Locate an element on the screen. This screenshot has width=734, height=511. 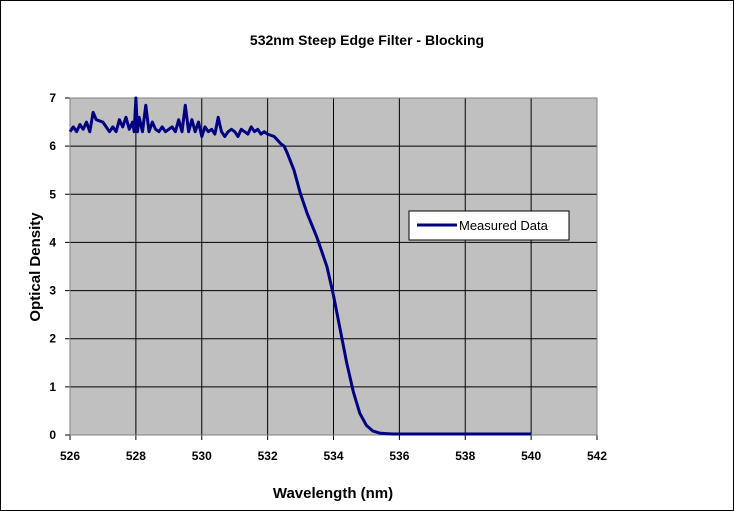
x-tick-label: 526 is located at coordinates (70, 456).